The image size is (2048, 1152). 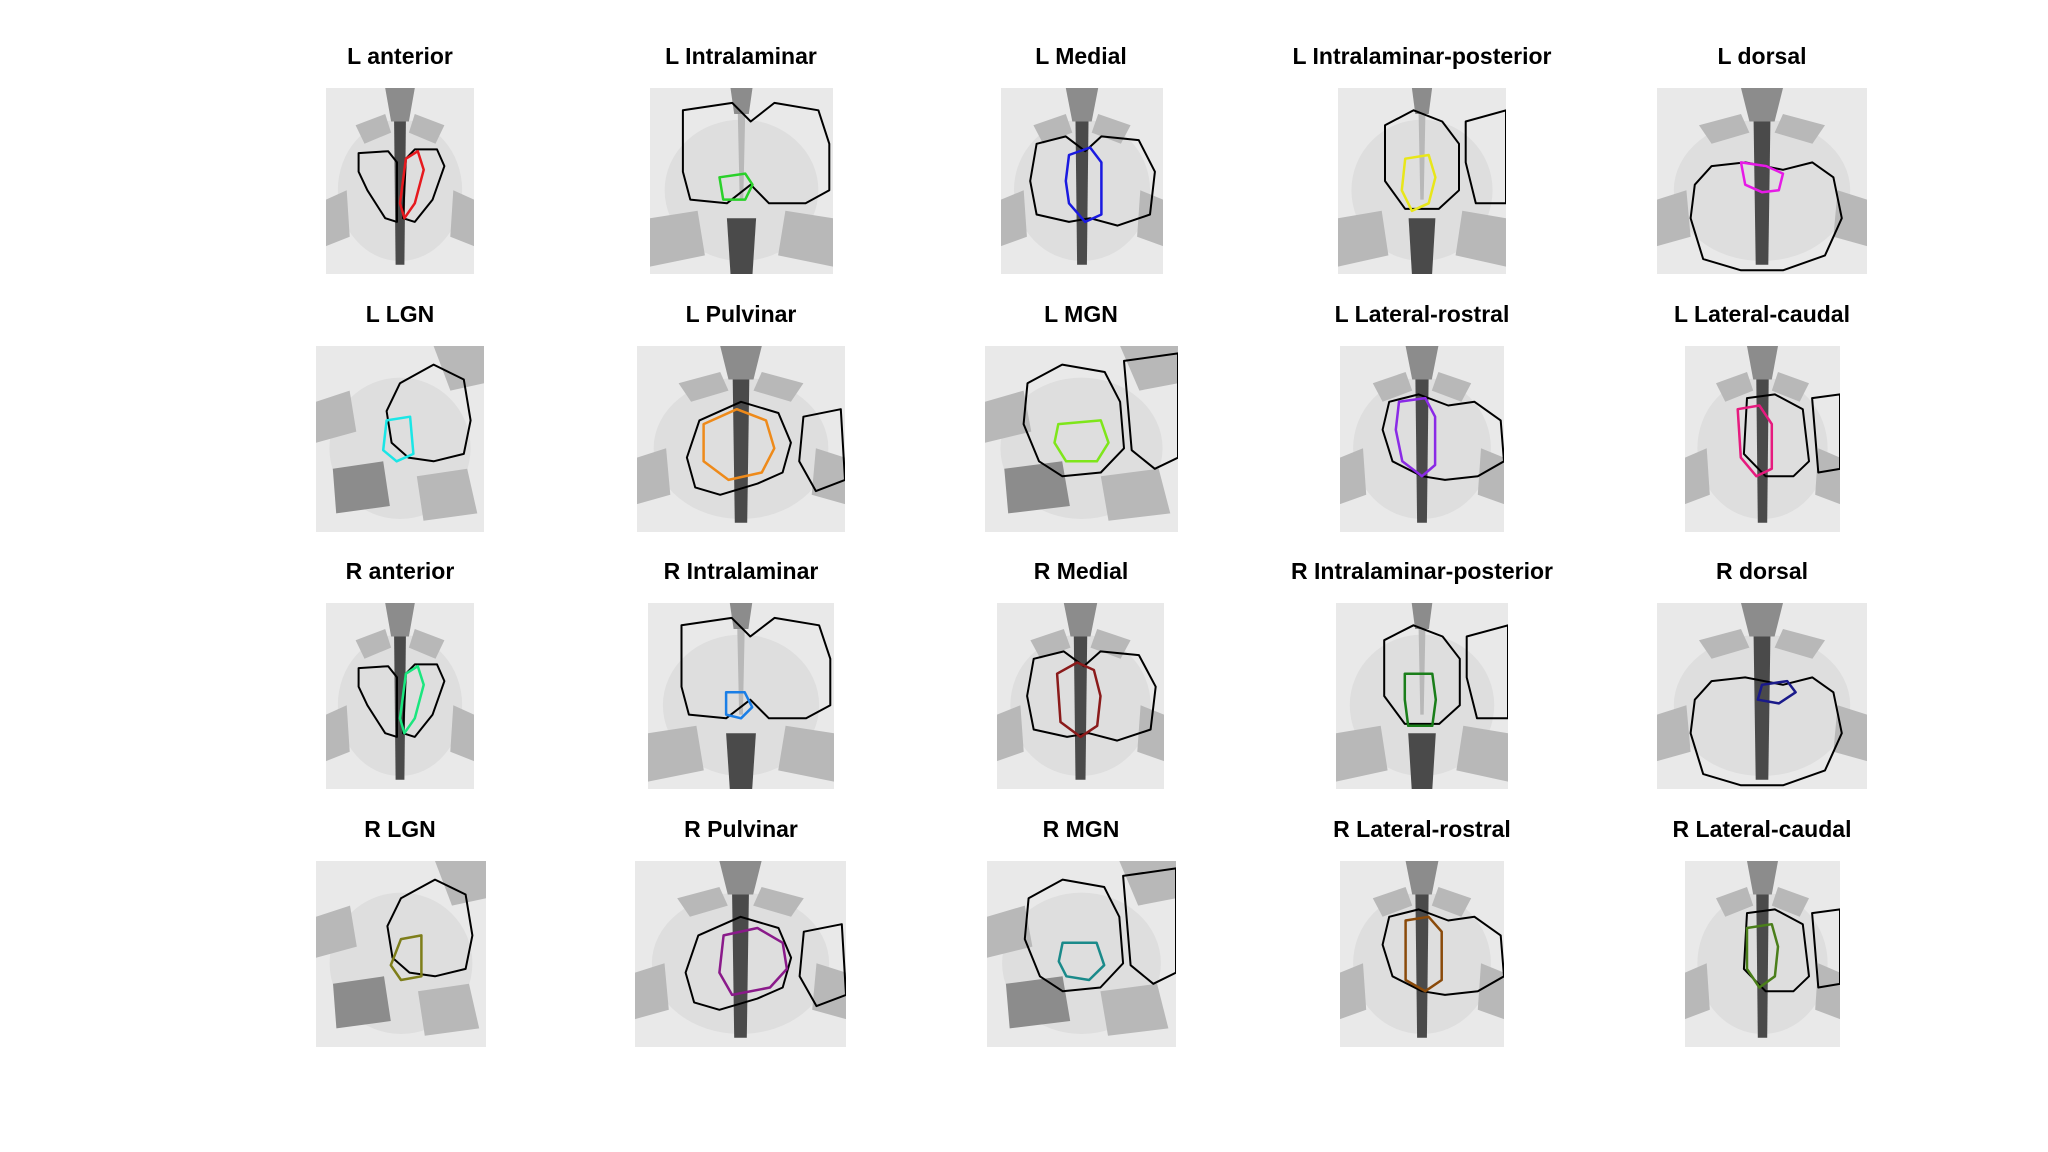 What do you see at coordinates (1762, 56) in the screenshot?
I see `panel-title: L dorsal` at bounding box center [1762, 56].